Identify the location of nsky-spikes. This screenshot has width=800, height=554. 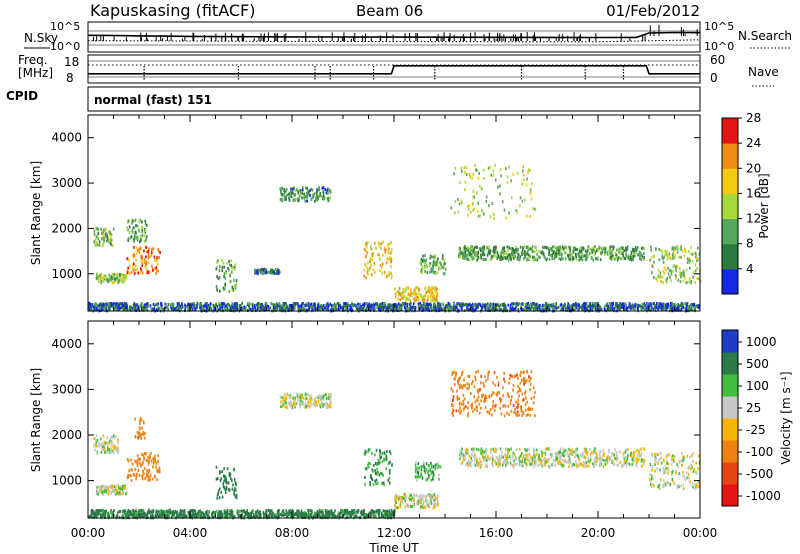
(395, 32).